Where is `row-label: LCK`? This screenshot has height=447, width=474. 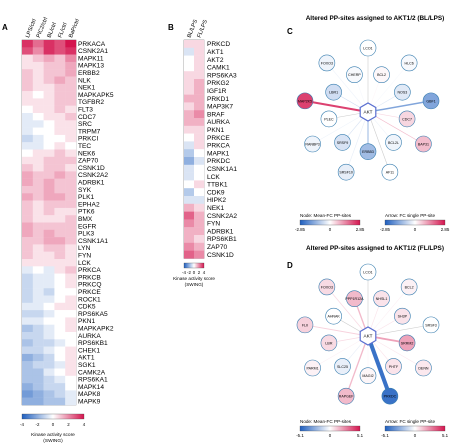 row-label: LCK is located at coordinates (84, 263).